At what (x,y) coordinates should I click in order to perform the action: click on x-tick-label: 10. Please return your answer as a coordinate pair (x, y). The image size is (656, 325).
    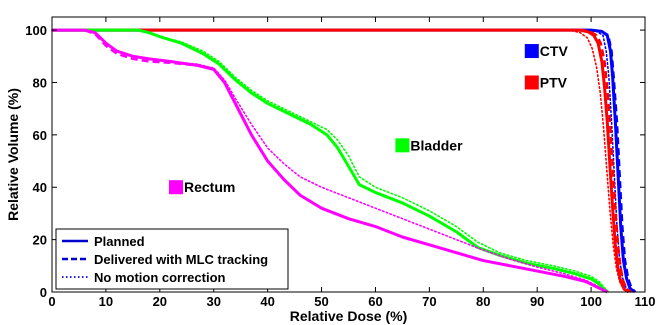
    Looking at the image, I should click on (106, 301).